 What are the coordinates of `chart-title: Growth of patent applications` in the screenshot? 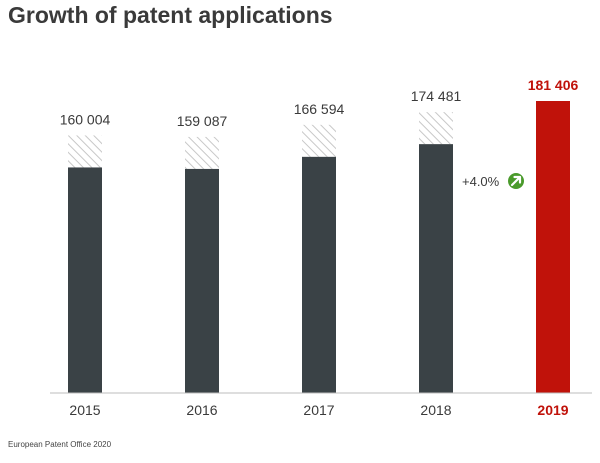 It's located at (170, 15).